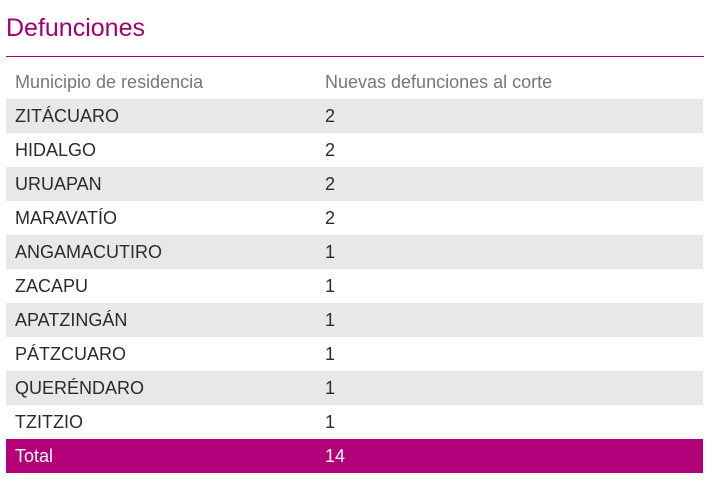 Image resolution: width=720 pixels, height=490 pixels. Describe the element at coordinates (75, 28) in the screenshot. I see `page-title: Defunciones` at that location.